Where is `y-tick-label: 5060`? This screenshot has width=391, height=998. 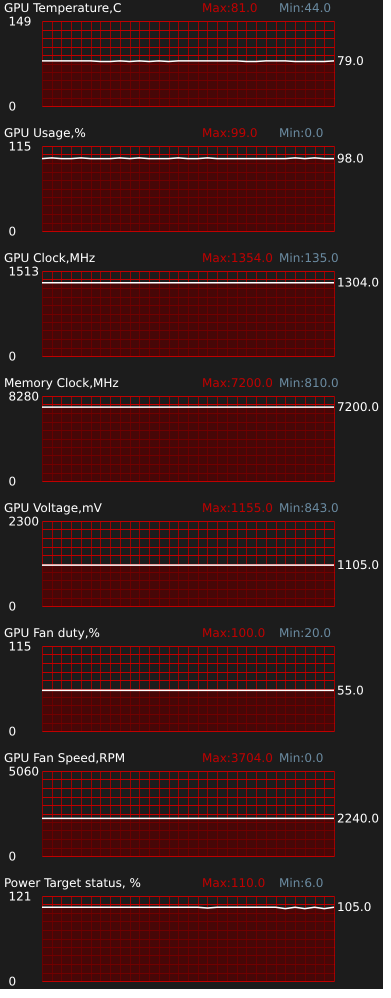
y-tick-label: 5060 is located at coordinates (24, 771).